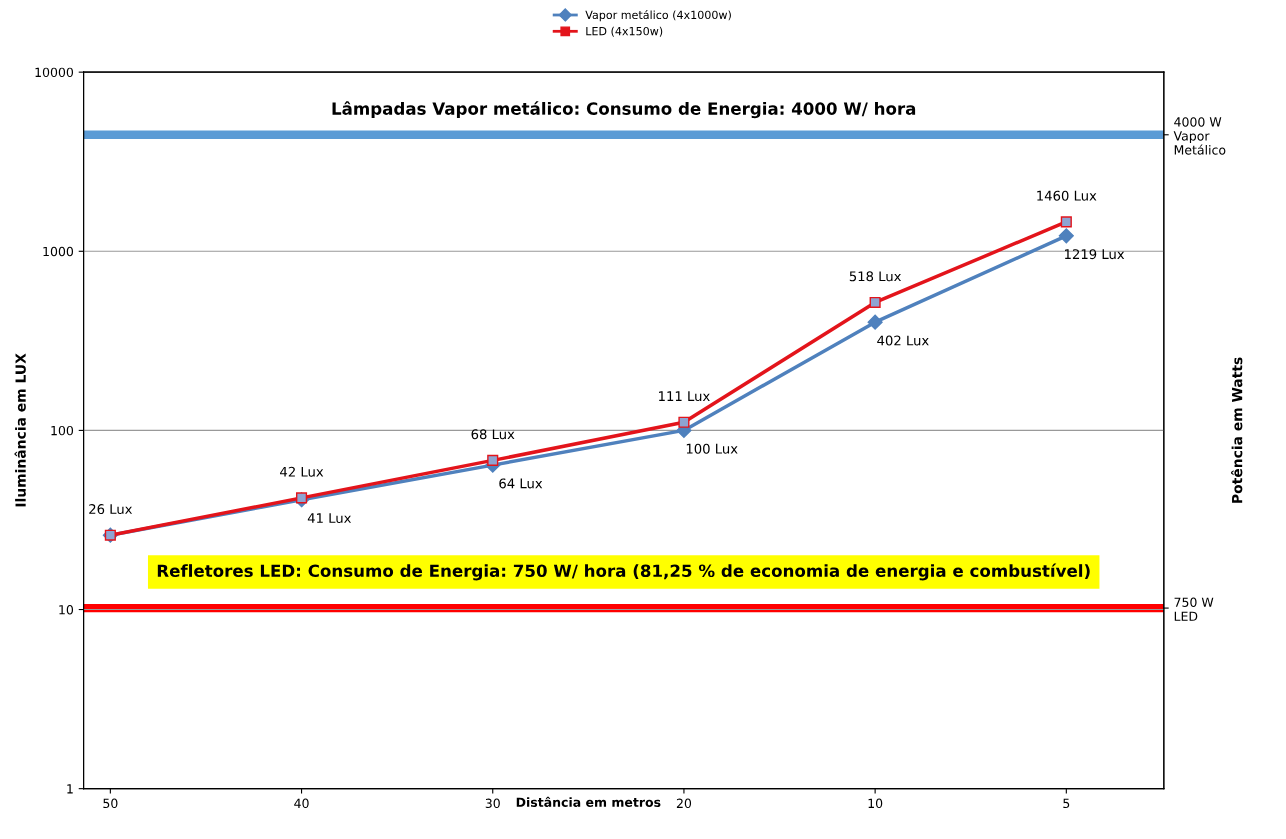  What do you see at coordinates (20, 430) in the screenshot?
I see `y-axis-title: Iluminância em LUX` at bounding box center [20, 430].